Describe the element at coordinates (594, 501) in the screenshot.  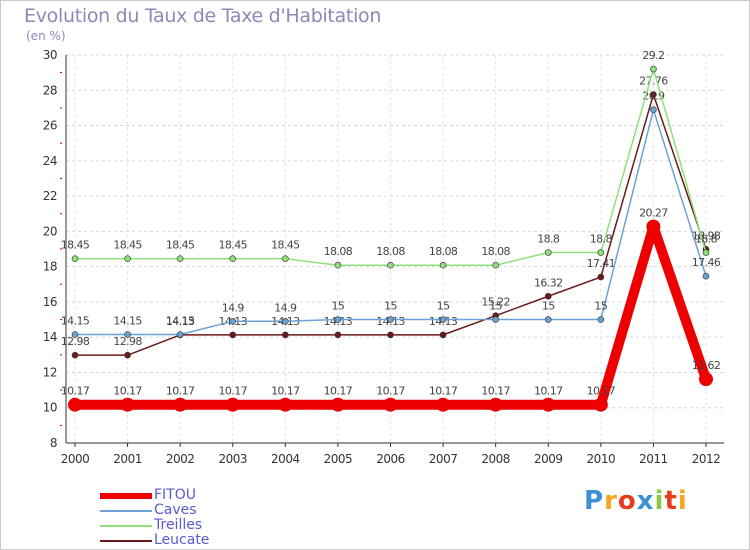
I see `logo-letter: P` at that location.